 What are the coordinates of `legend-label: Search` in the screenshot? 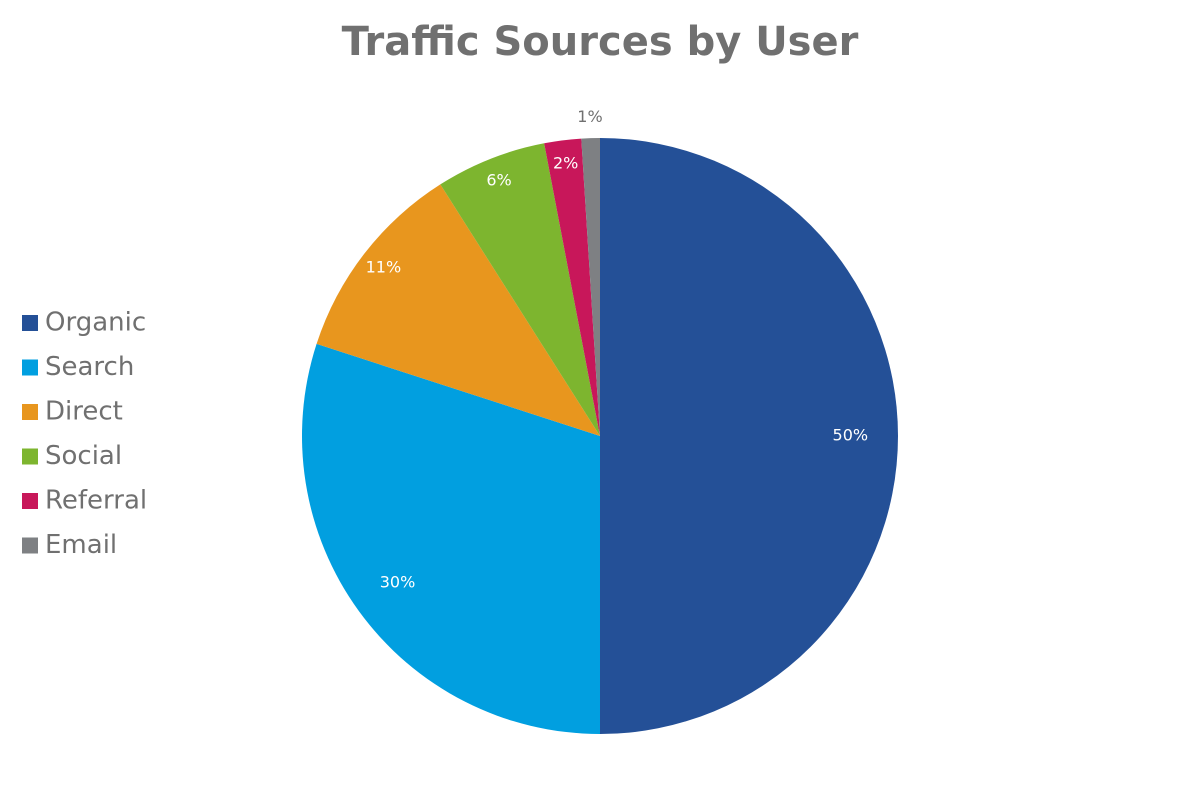 It's located at (89, 367).